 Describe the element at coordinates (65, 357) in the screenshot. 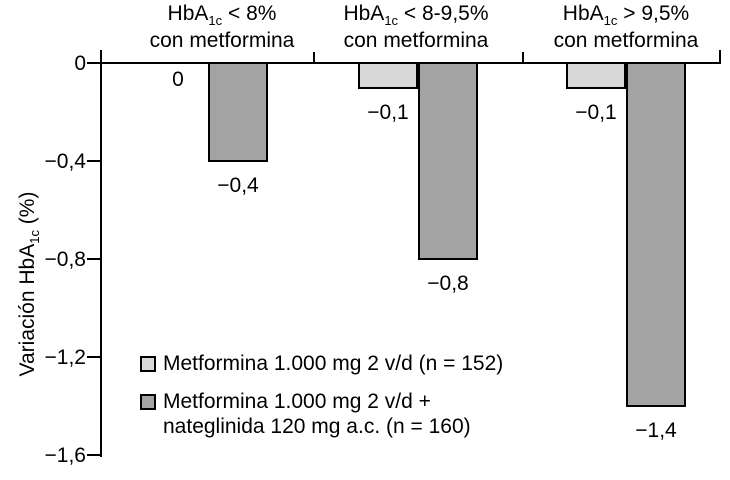

I see `y-tick-label: −1,2` at that location.